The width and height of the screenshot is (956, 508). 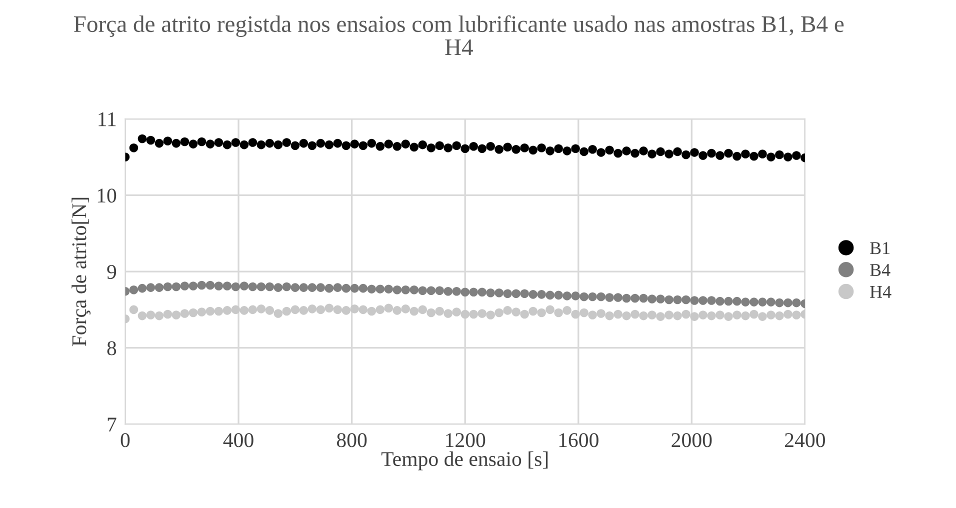 What do you see at coordinates (880, 270) in the screenshot?
I see `legend-label: B4` at bounding box center [880, 270].